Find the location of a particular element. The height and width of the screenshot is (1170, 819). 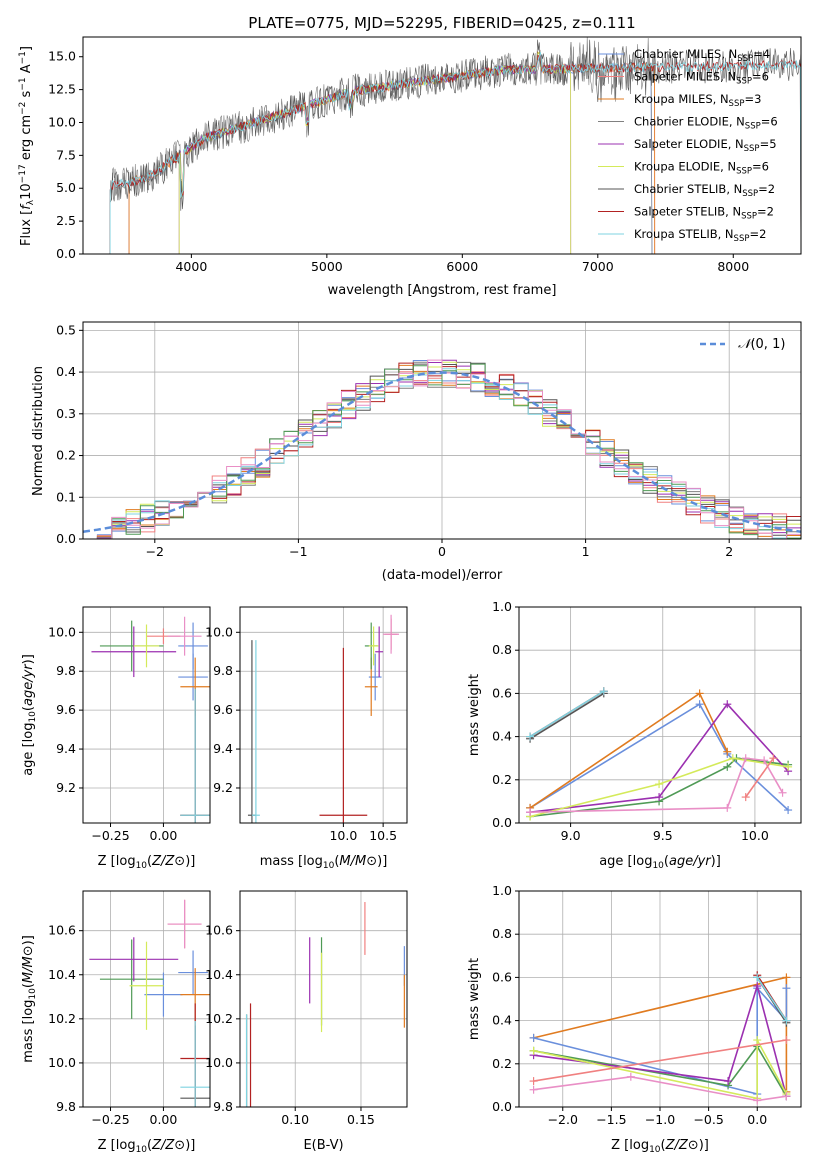

panel-ticks: −2.0 −1.5 −1.0 −0.5 0.0 0.0 0.2 0.4 0.6 0.8 1.0 is located at coordinates (629, 1005).